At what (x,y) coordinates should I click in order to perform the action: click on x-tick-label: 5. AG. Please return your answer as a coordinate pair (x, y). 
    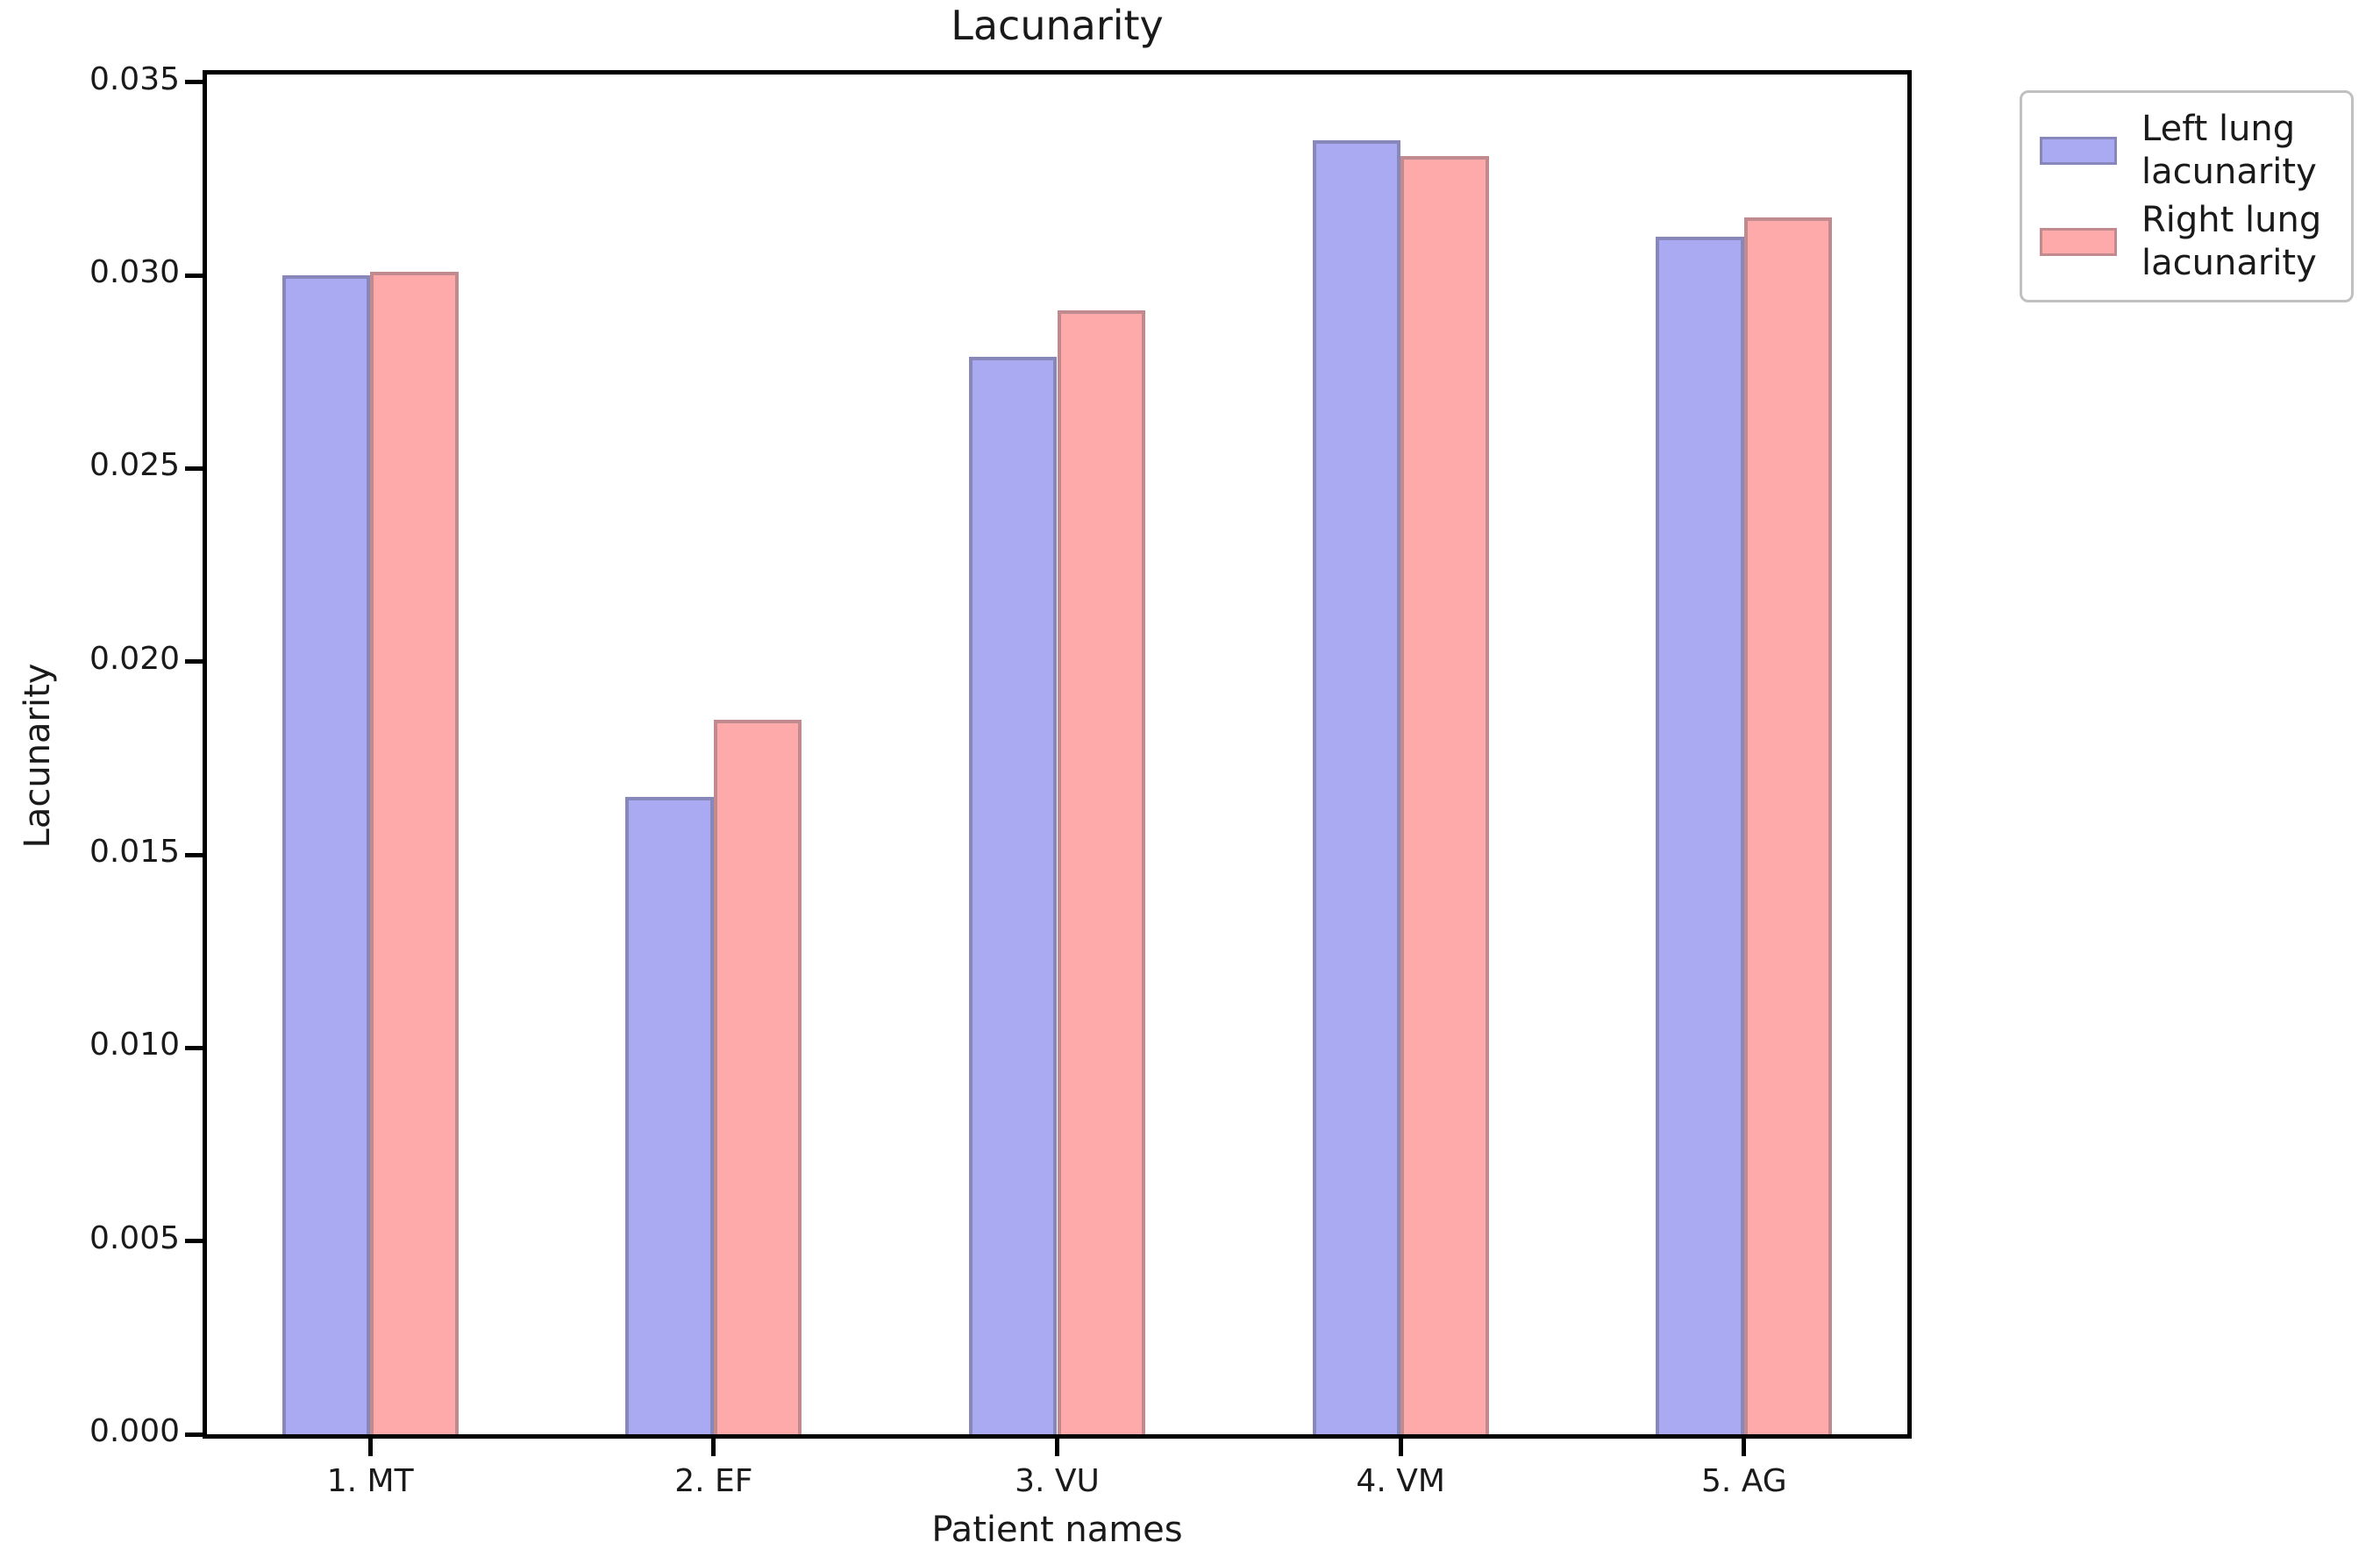
    Looking at the image, I should click on (1744, 1481).